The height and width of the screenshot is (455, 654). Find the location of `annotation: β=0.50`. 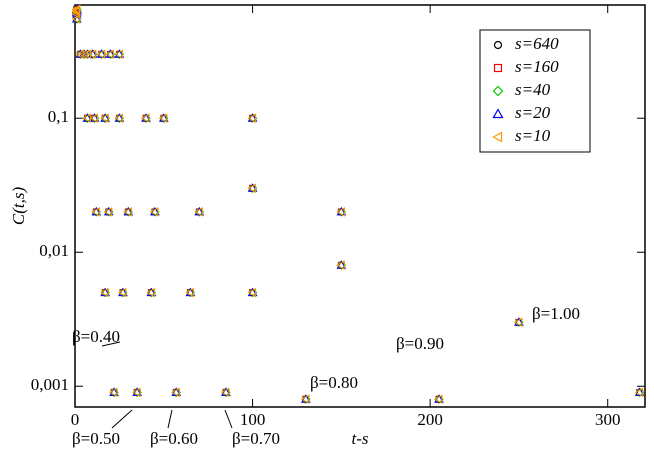

annotation: β=0.50 is located at coordinates (96, 438).